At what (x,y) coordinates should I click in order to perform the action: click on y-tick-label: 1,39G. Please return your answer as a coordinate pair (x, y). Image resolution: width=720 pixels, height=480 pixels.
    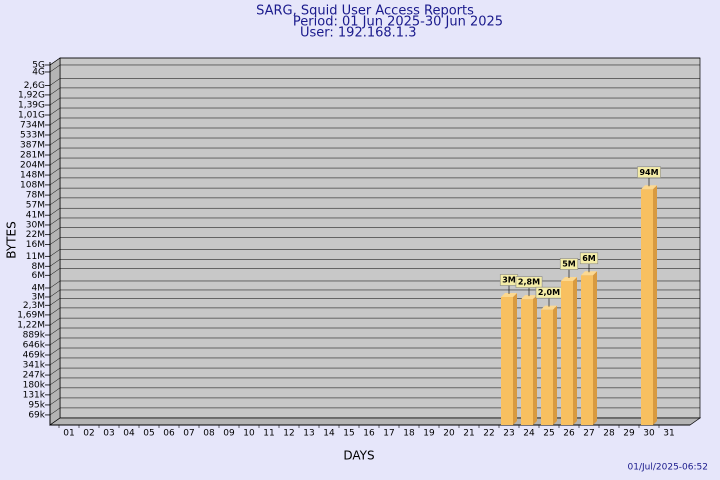
    Looking at the image, I should click on (31, 106).